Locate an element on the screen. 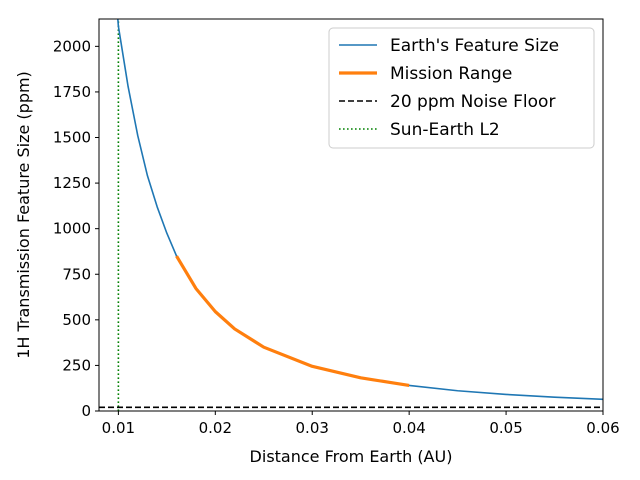 The width and height of the screenshot is (640, 480). legend-label: Mission Range is located at coordinates (451, 74).